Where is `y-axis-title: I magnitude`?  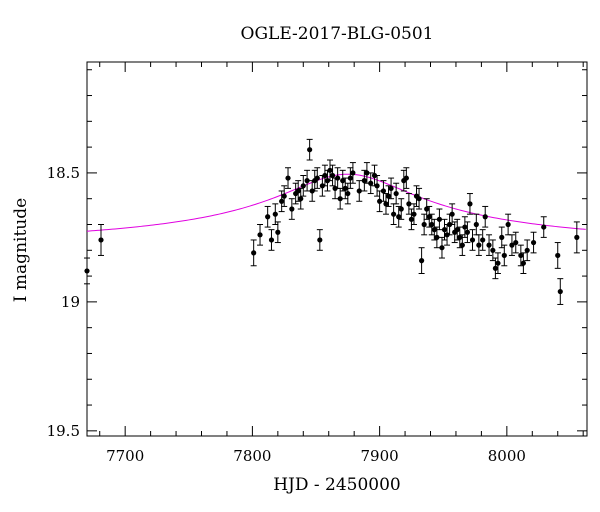 y-axis-title: I magnitude is located at coordinates (21, 250).